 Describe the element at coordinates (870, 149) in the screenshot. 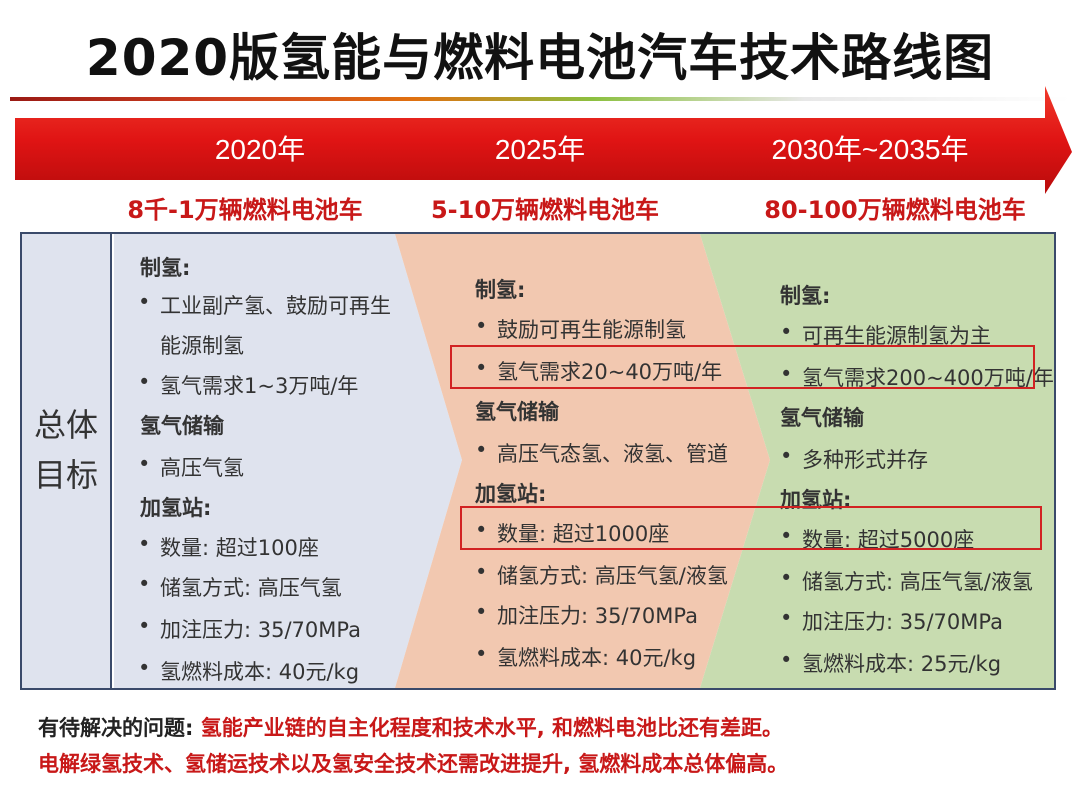

I see `year-2030-2035: 2030年~2035年` at that location.